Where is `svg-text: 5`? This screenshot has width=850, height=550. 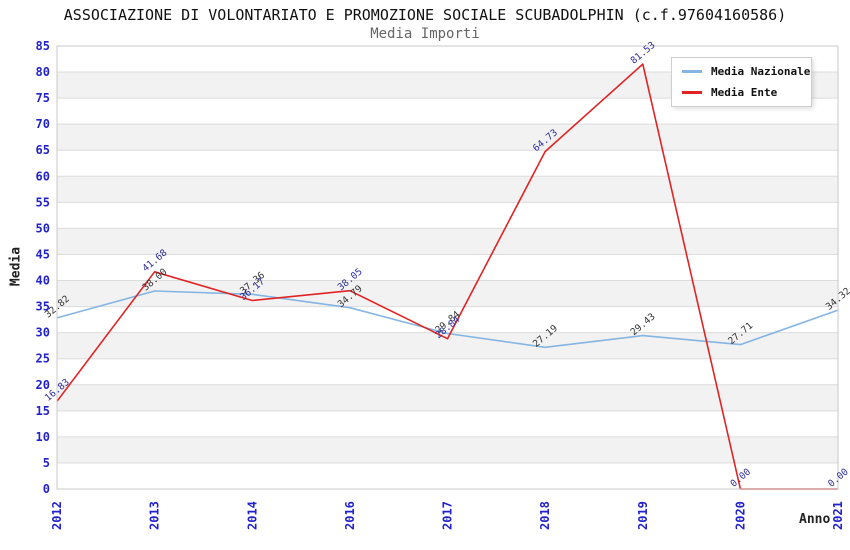 svg-text: 5 is located at coordinates (46, 463).